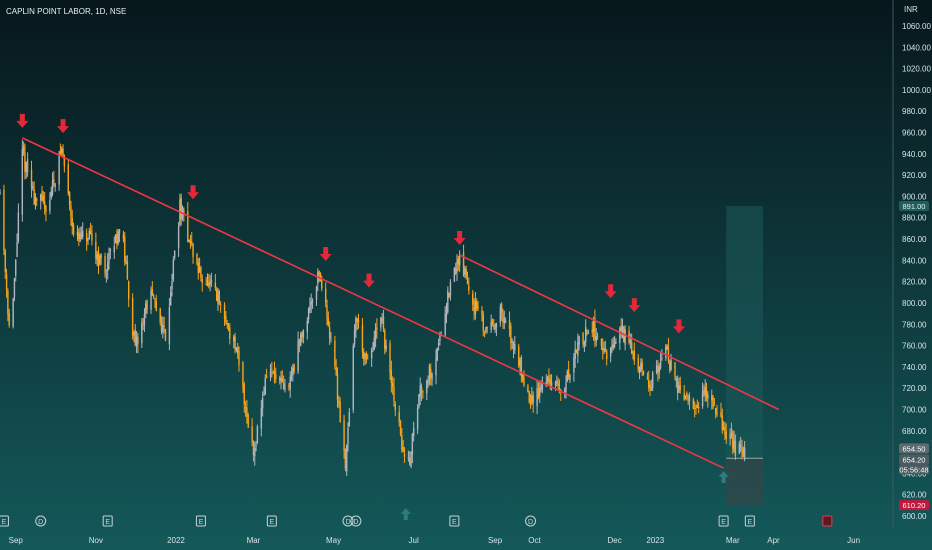 The height and width of the screenshot is (550, 932). Describe the element at coordinates (914, 459) in the screenshot. I see `last-price-badge-bg` at that location.